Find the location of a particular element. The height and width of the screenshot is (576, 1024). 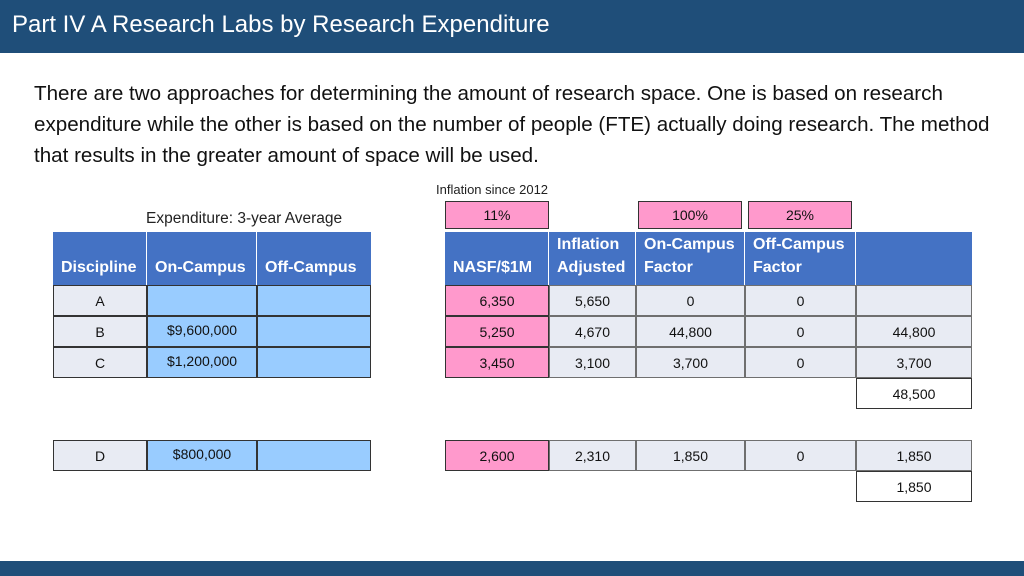

nasf-input: 2,600 is located at coordinates (497, 455).